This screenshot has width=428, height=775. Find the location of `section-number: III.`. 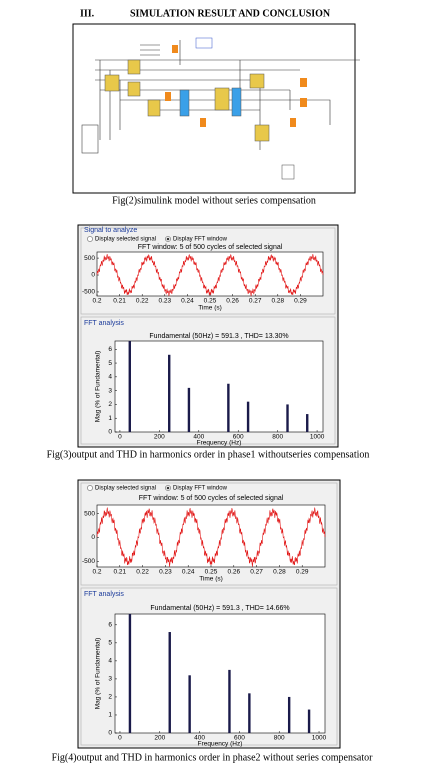

section-number: III. is located at coordinates (87, 13).